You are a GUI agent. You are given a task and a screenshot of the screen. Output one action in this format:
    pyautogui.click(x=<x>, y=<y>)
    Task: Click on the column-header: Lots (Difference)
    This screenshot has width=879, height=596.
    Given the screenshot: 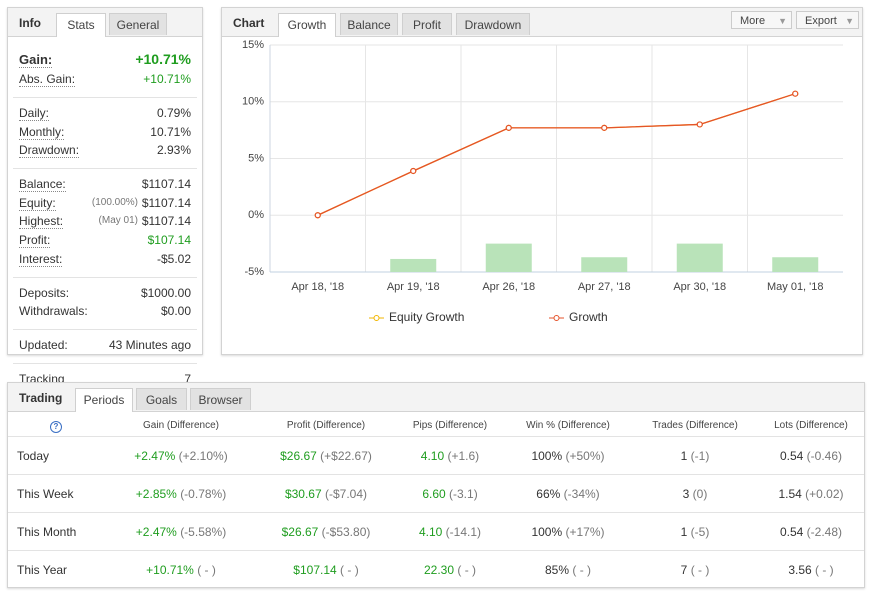 What is the action you would take?
    pyautogui.click(x=811, y=425)
    